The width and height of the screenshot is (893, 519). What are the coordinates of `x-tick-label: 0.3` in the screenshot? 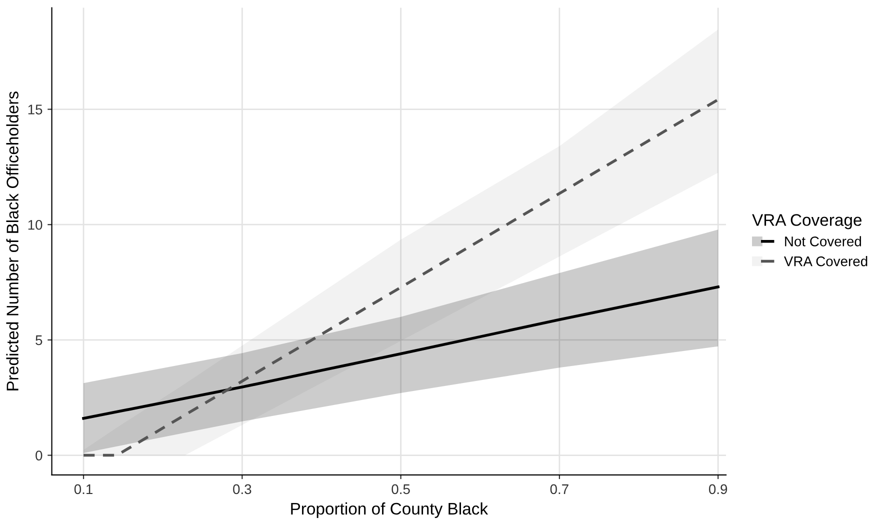 It's located at (242, 489).